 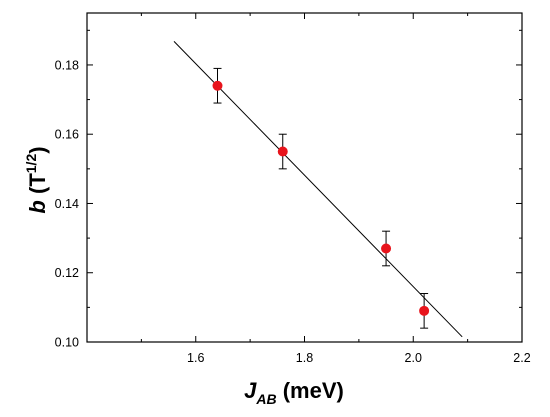 I want to click on y-axis-title-superscript: 1/2, so click(x=31, y=164).